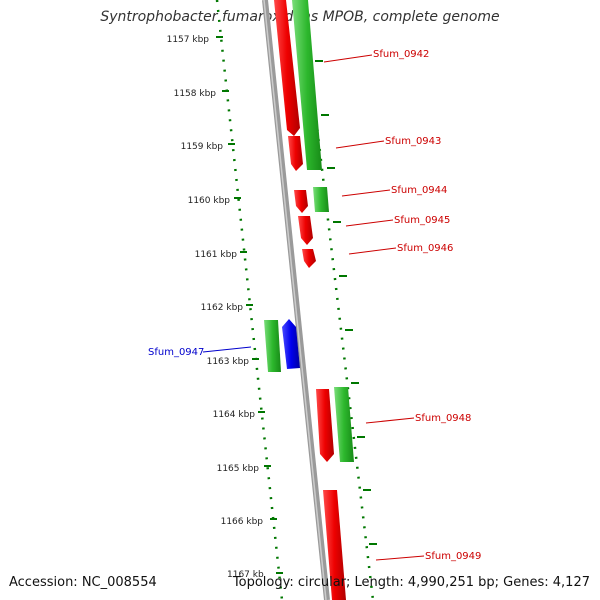 This screenshot has height=600, width=600. I want to click on gene-label-sfum-0942: Sfum_0942, so click(401, 54).